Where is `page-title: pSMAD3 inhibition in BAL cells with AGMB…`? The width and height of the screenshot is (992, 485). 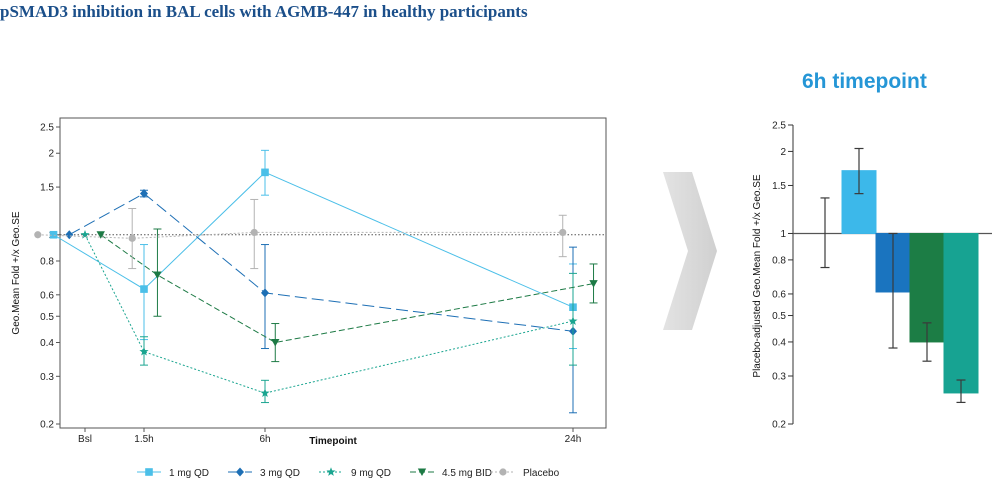
page-title: pSMAD3 inhibition in BAL cells with AGMB… is located at coordinates (264, 11).